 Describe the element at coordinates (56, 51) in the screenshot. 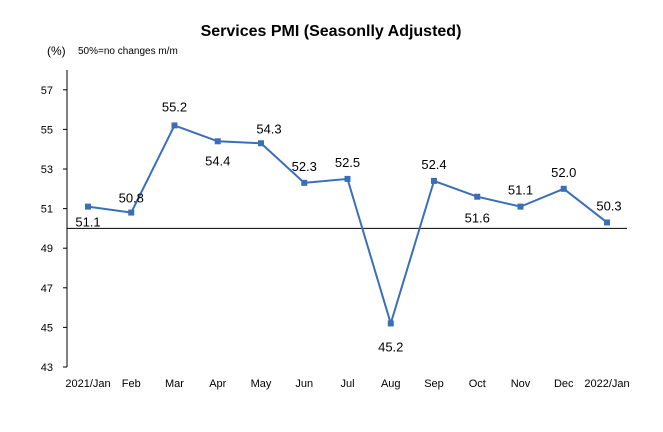

I see `y-axis-unit: (%)` at that location.